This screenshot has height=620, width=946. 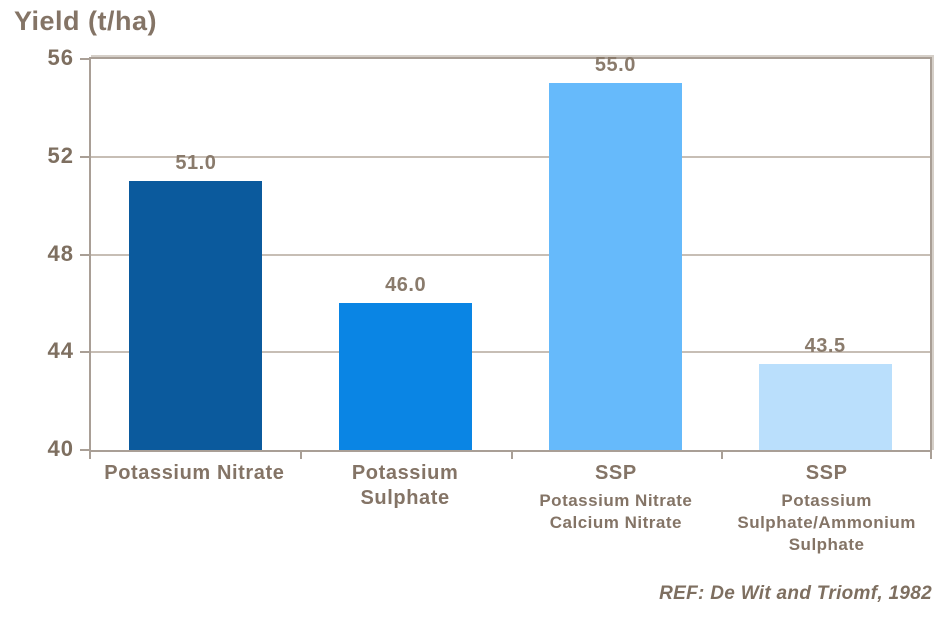 What do you see at coordinates (60, 57) in the screenshot?
I see `y-axis-tick-label: 56` at bounding box center [60, 57].